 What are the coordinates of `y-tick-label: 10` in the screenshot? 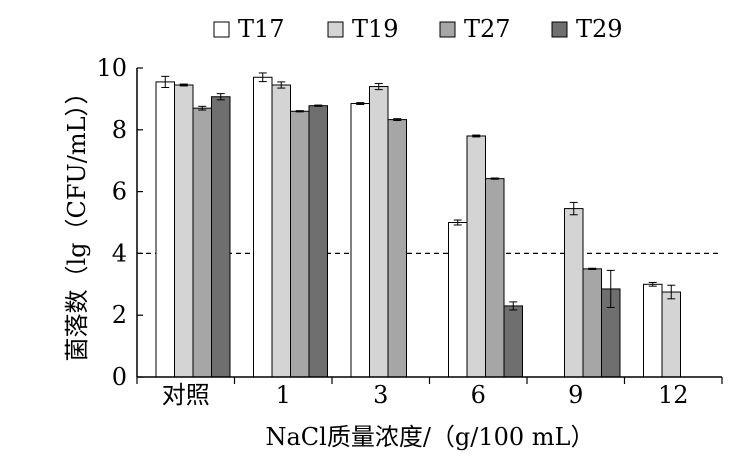 It's located at (111, 68).